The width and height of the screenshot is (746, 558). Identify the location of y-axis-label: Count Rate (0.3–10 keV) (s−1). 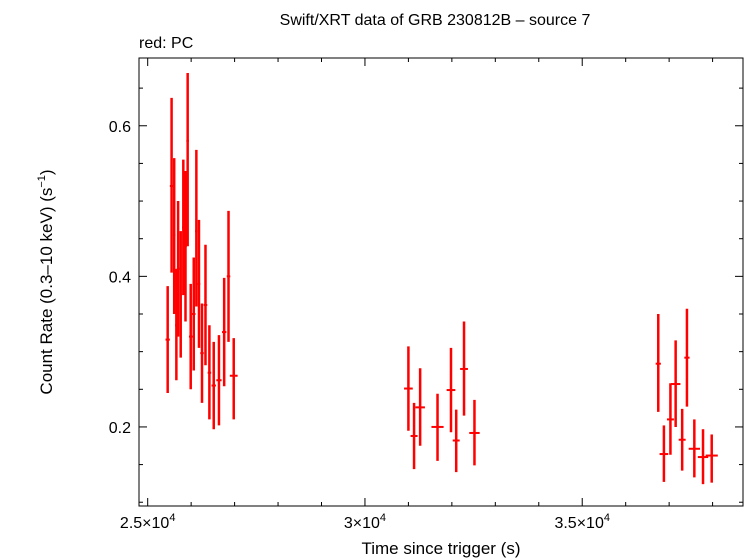
(46, 281).